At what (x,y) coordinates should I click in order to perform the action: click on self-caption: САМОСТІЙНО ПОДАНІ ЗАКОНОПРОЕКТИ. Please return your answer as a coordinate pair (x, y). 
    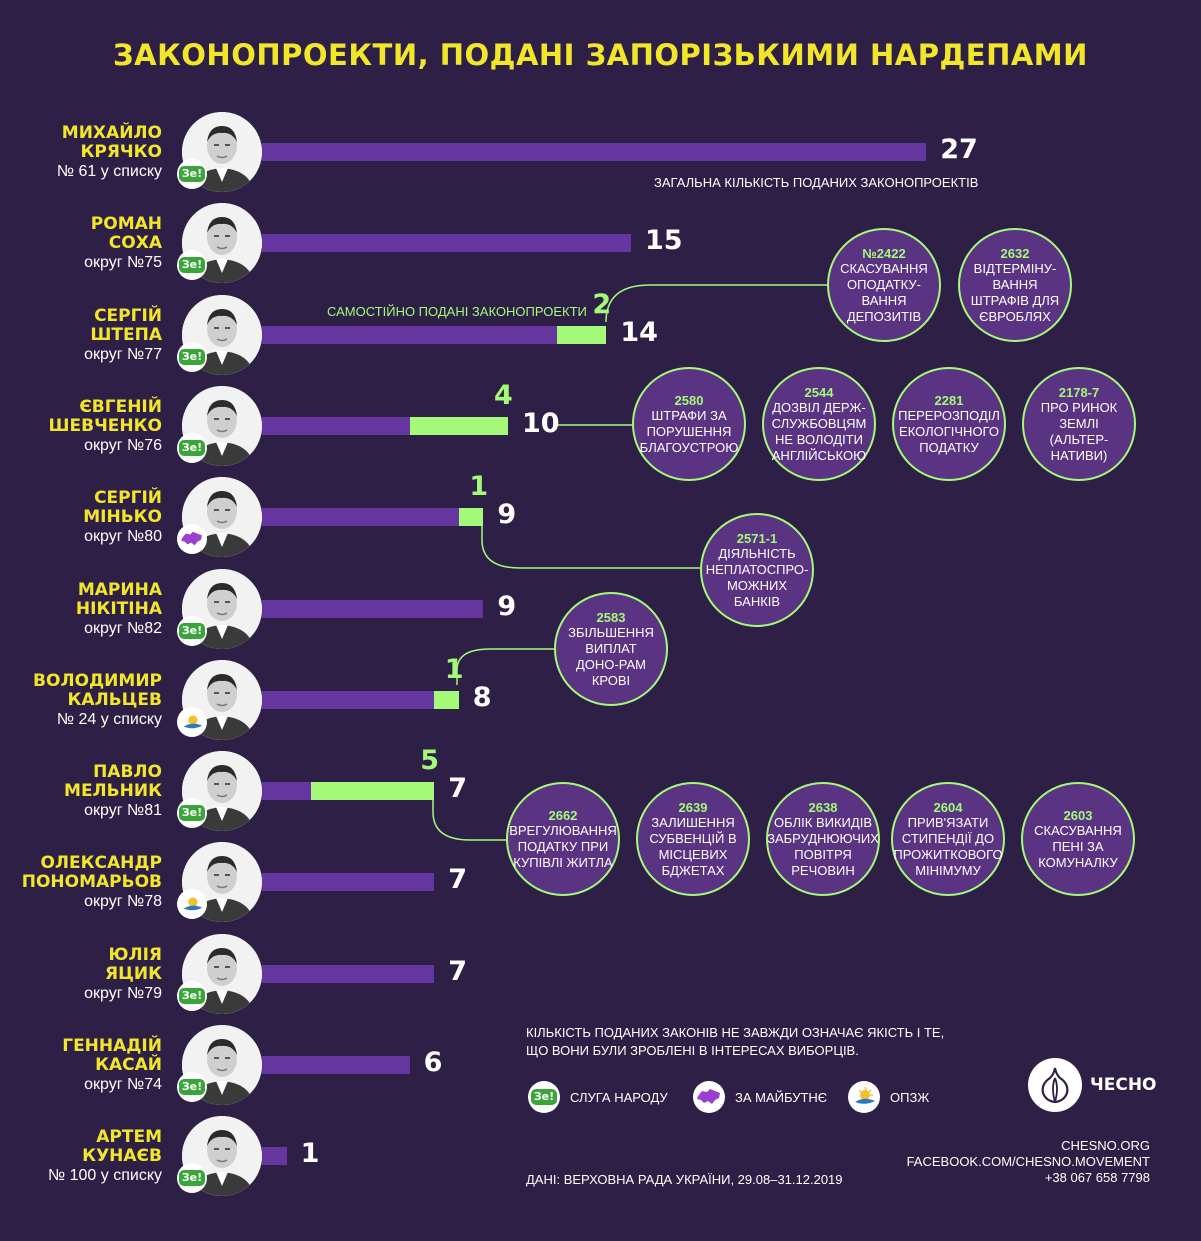
    Looking at the image, I should click on (457, 311).